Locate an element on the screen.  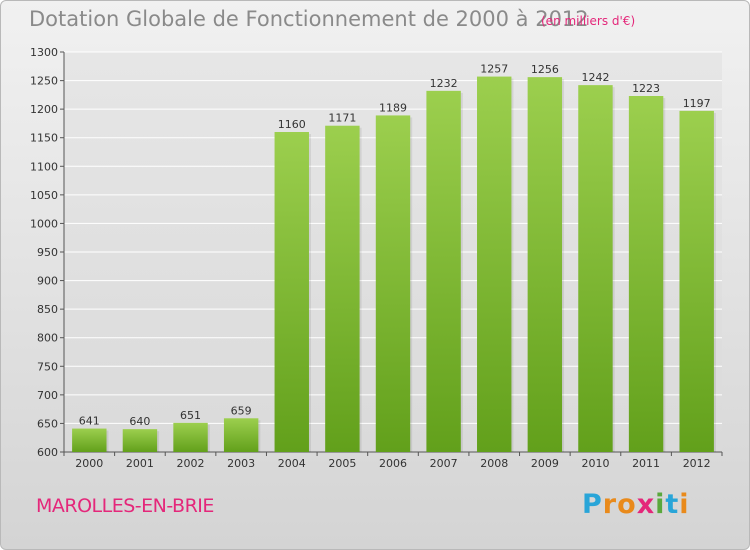
value-label: 640 is located at coordinates (139, 421).